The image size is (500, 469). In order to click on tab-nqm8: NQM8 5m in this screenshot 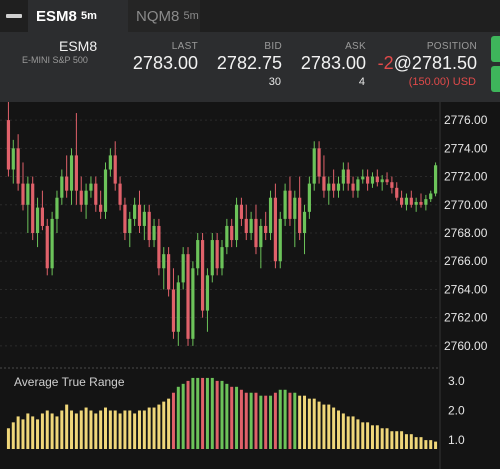, I will do `click(164, 16)`.